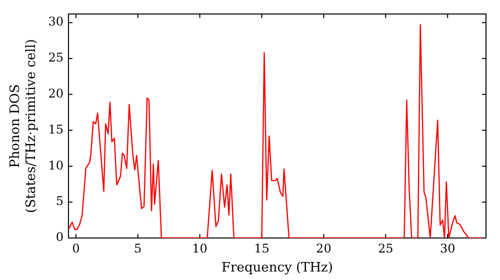  What do you see at coordinates (56, 57) in the screenshot?
I see `y-tick-label: 25` at bounding box center [56, 57].